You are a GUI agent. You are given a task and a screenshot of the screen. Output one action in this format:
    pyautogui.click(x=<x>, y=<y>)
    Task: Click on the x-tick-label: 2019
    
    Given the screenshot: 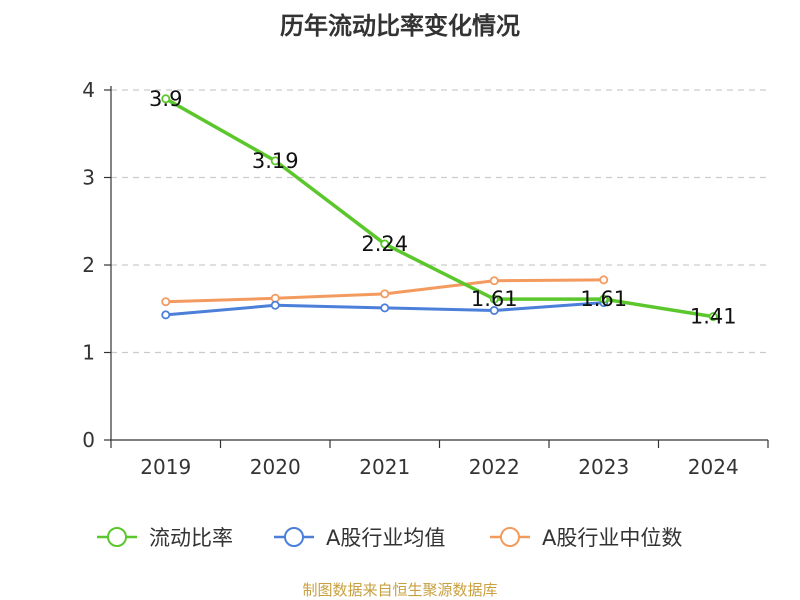 What is the action you would take?
    pyautogui.click(x=165, y=467)
    